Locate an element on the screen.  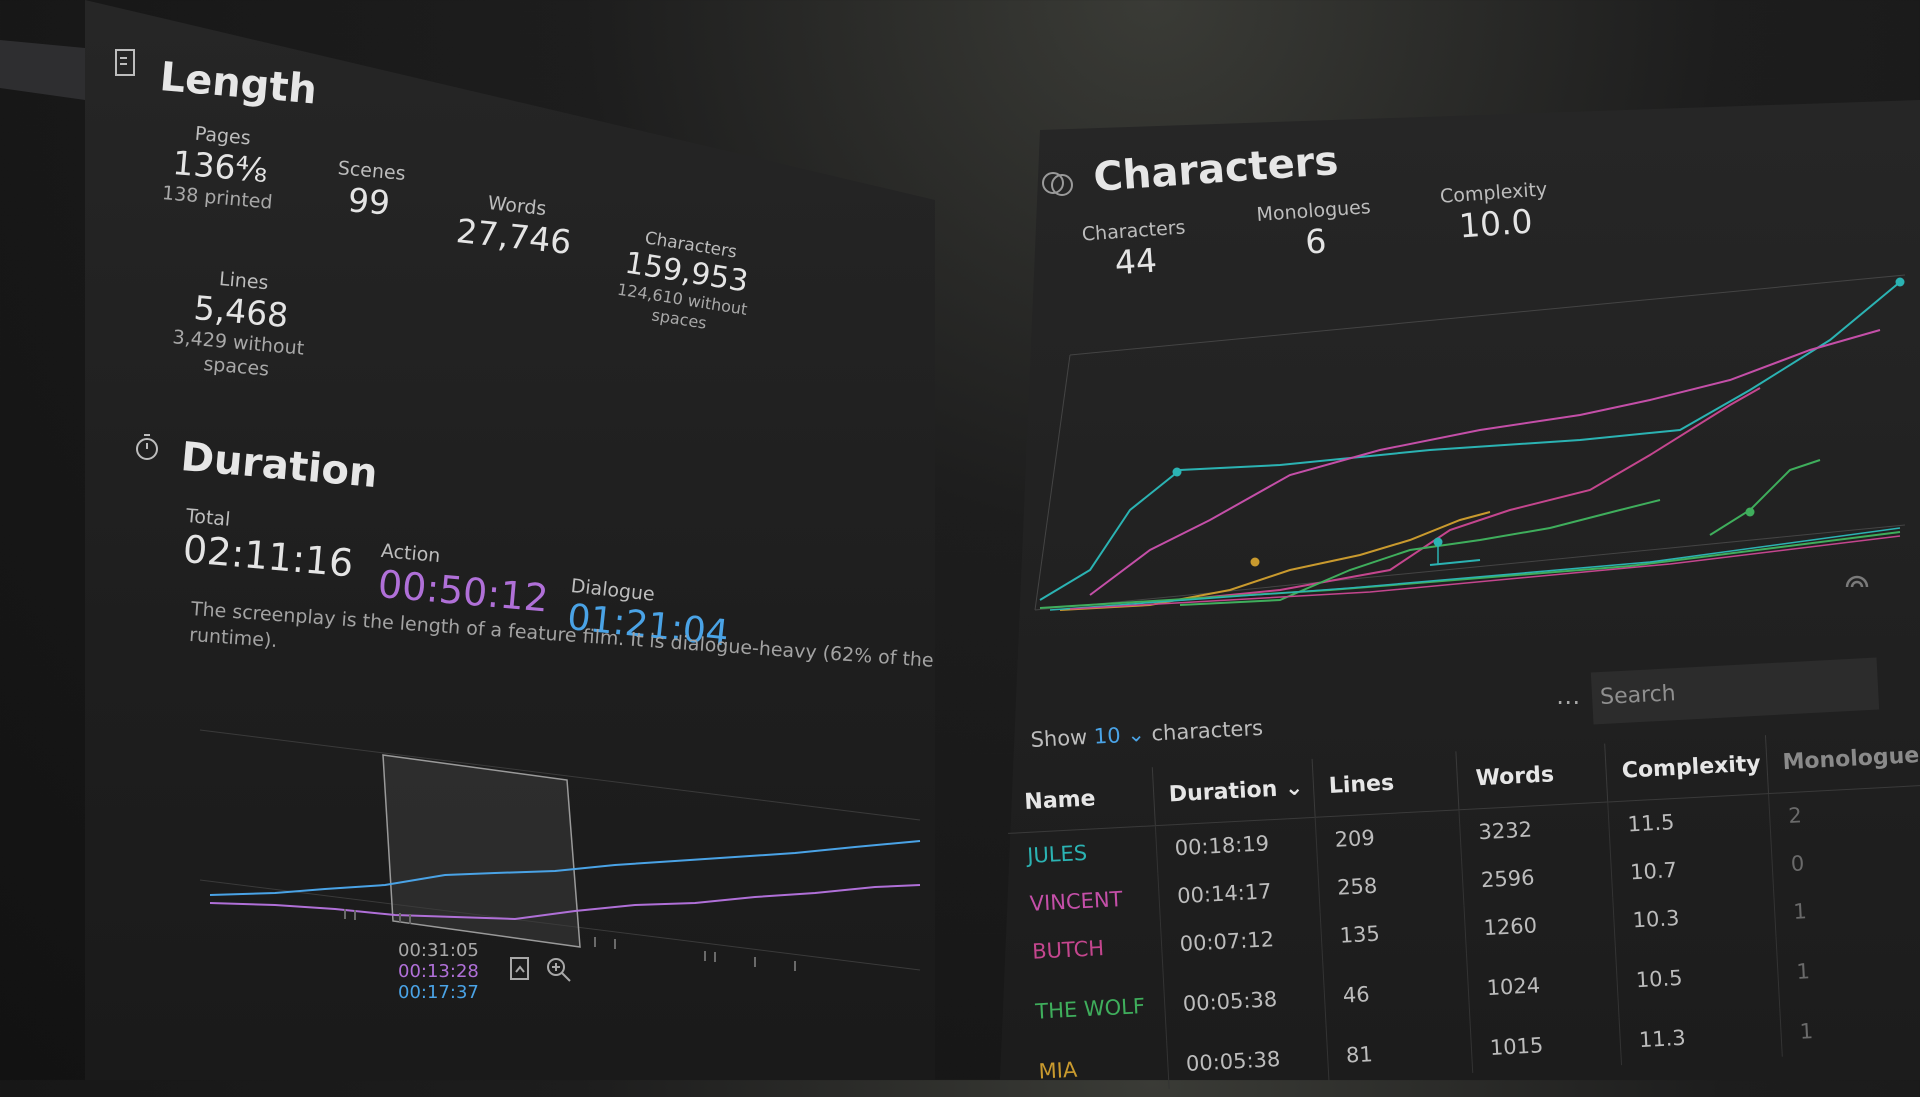
character-name-cell: JULES is located at coordinates (1057, 855).